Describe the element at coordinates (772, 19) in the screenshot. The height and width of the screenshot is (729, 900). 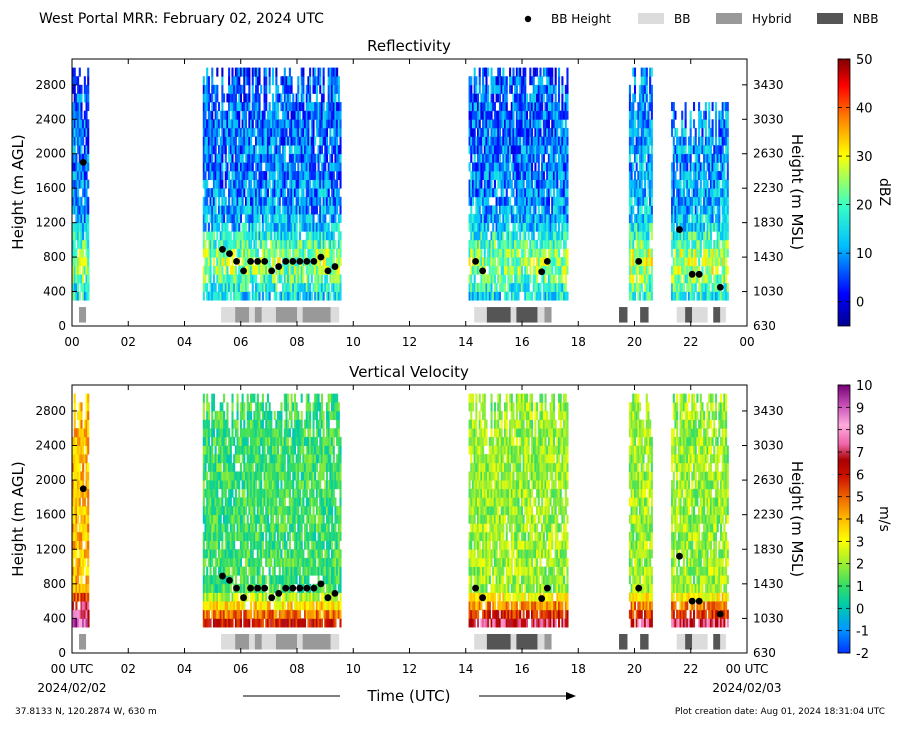
I see `legend-label-hybrid: Hybrid` at that location.